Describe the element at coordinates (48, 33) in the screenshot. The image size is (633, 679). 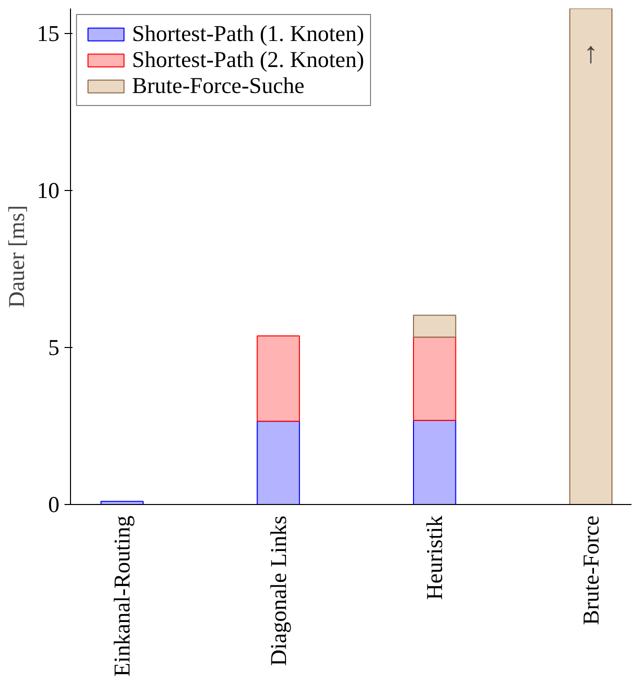
I see `y-tick-label: 15` at that location.